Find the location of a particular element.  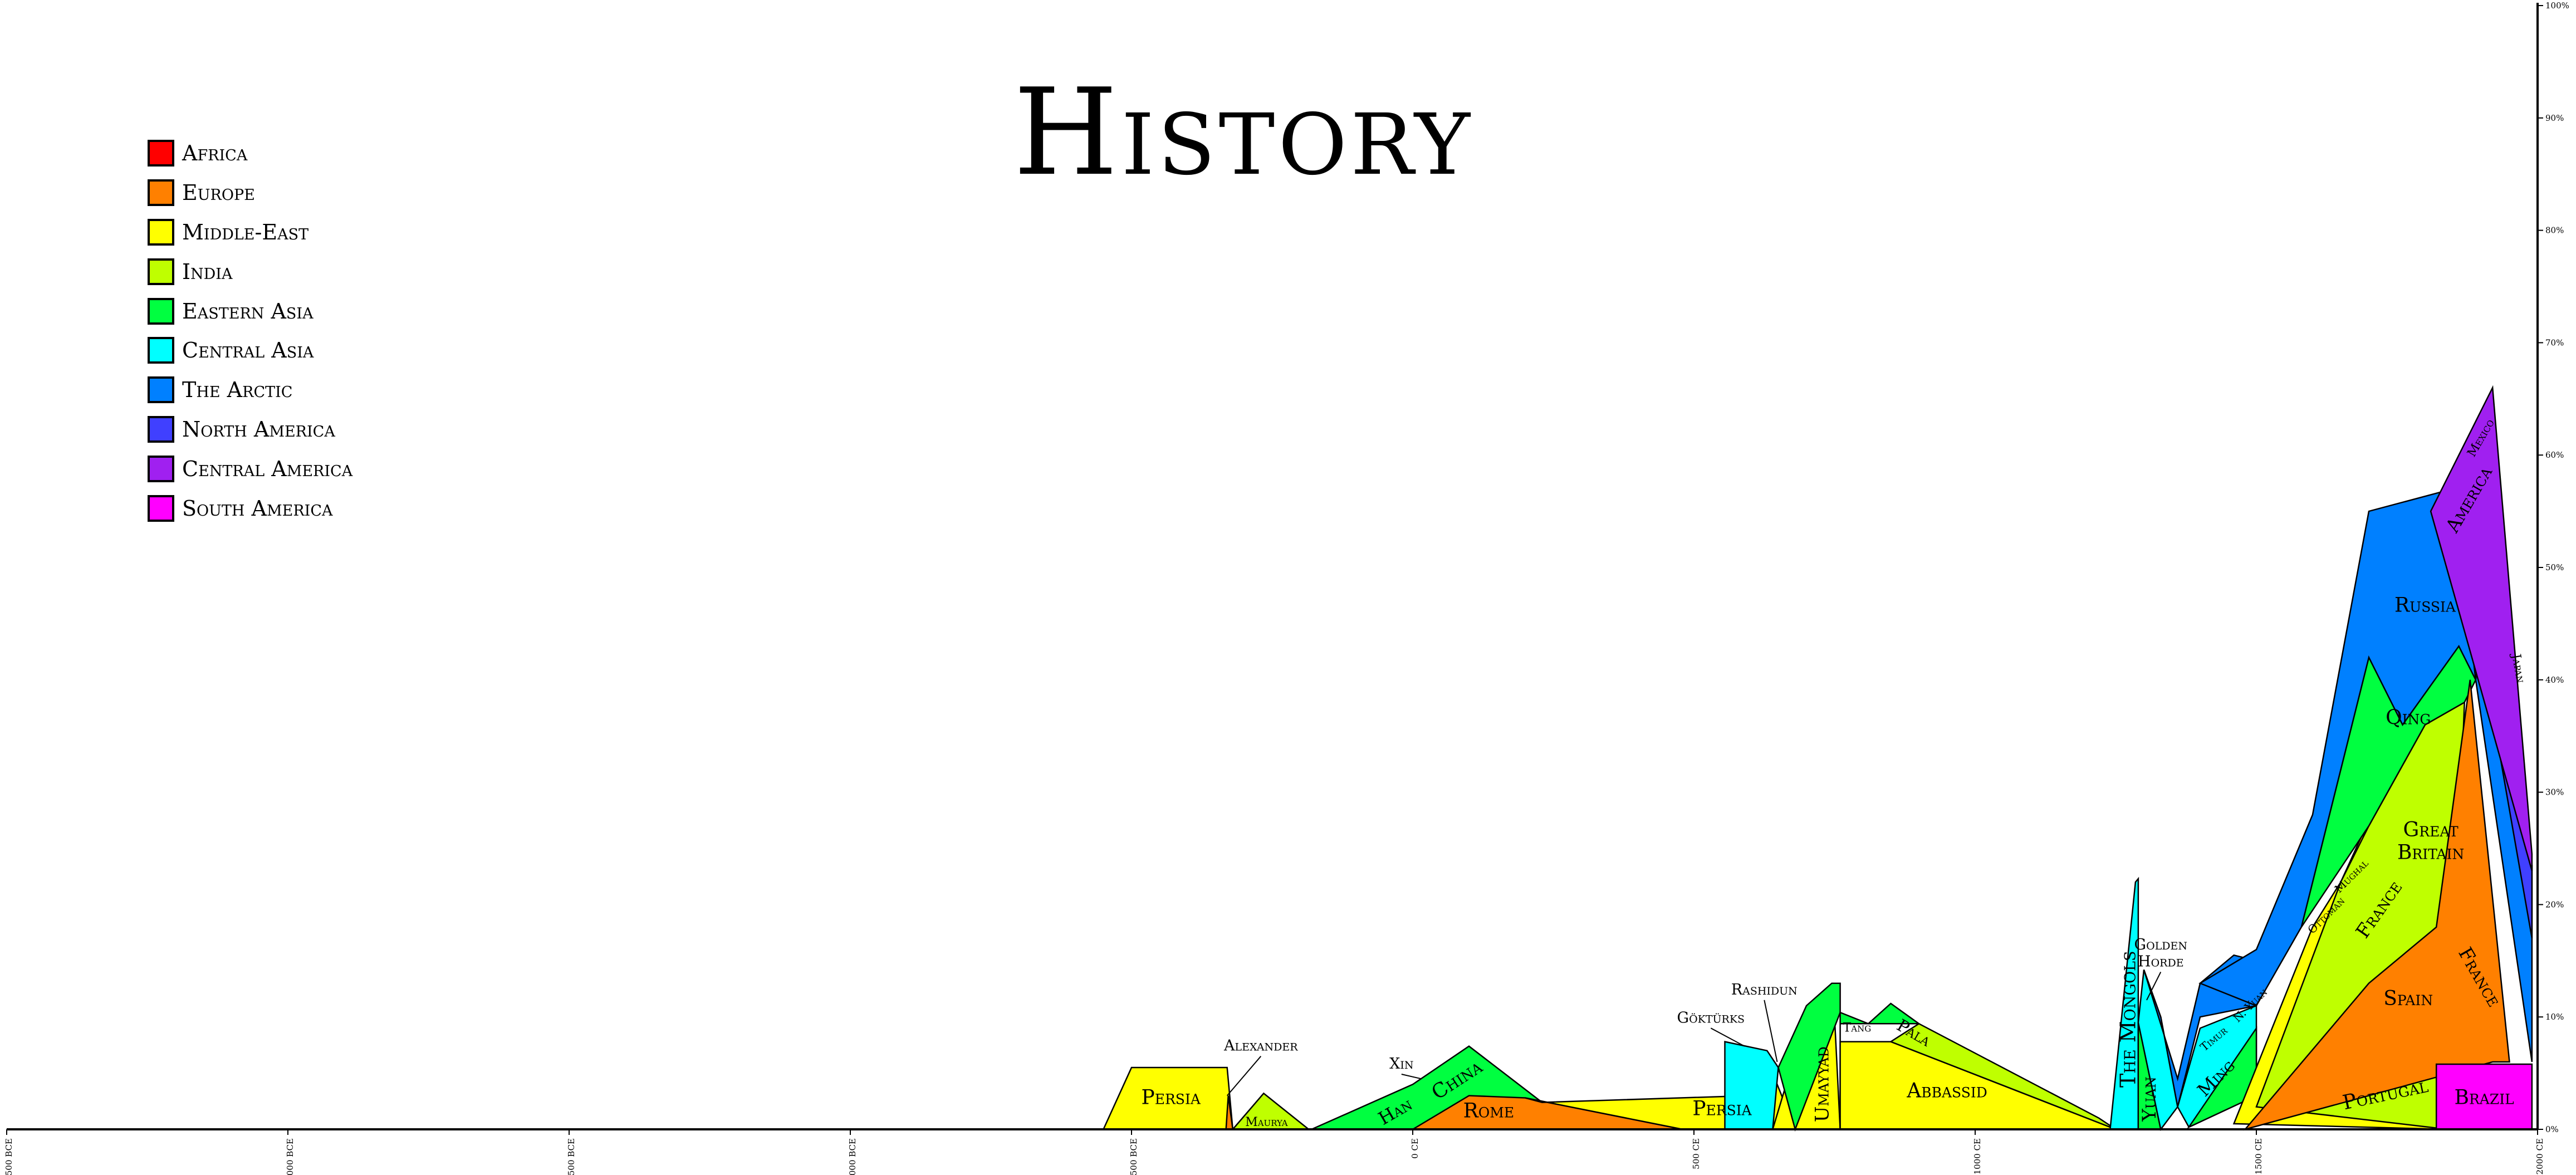

region-label-the-mongols: The Mongols is located at coordinates (2127, 1019).